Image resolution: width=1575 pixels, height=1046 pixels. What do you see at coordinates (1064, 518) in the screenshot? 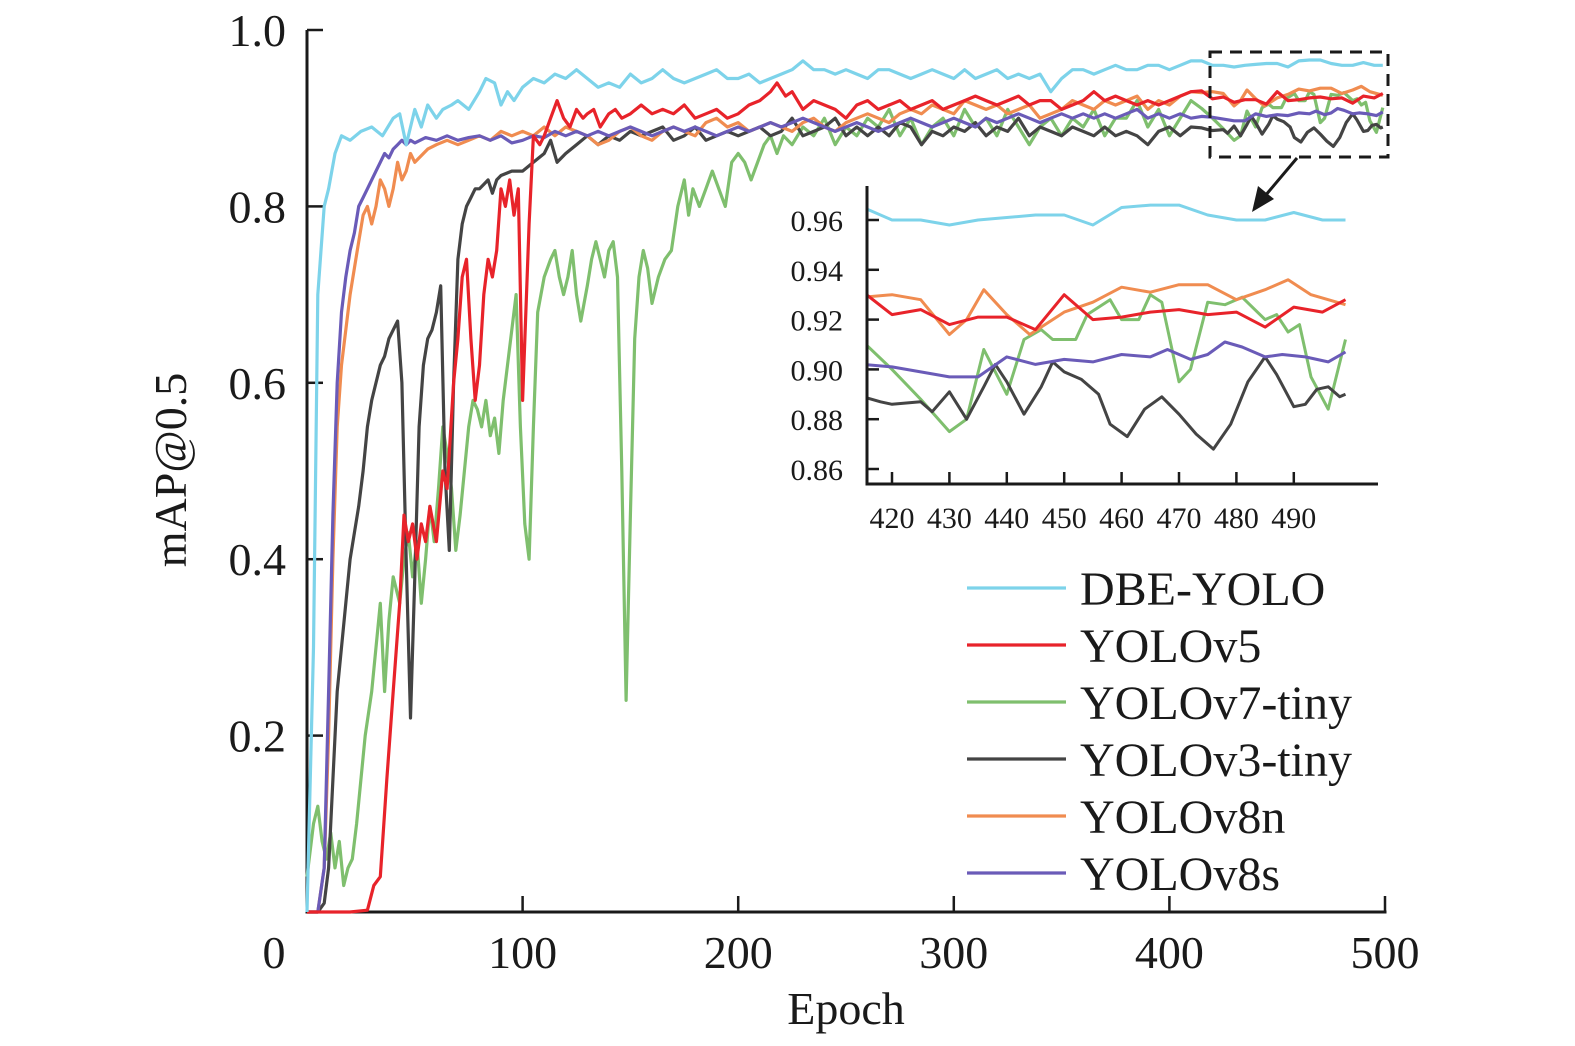
I see `inset-x-tick-label-450: 450` at bounding box center [1064, 518].